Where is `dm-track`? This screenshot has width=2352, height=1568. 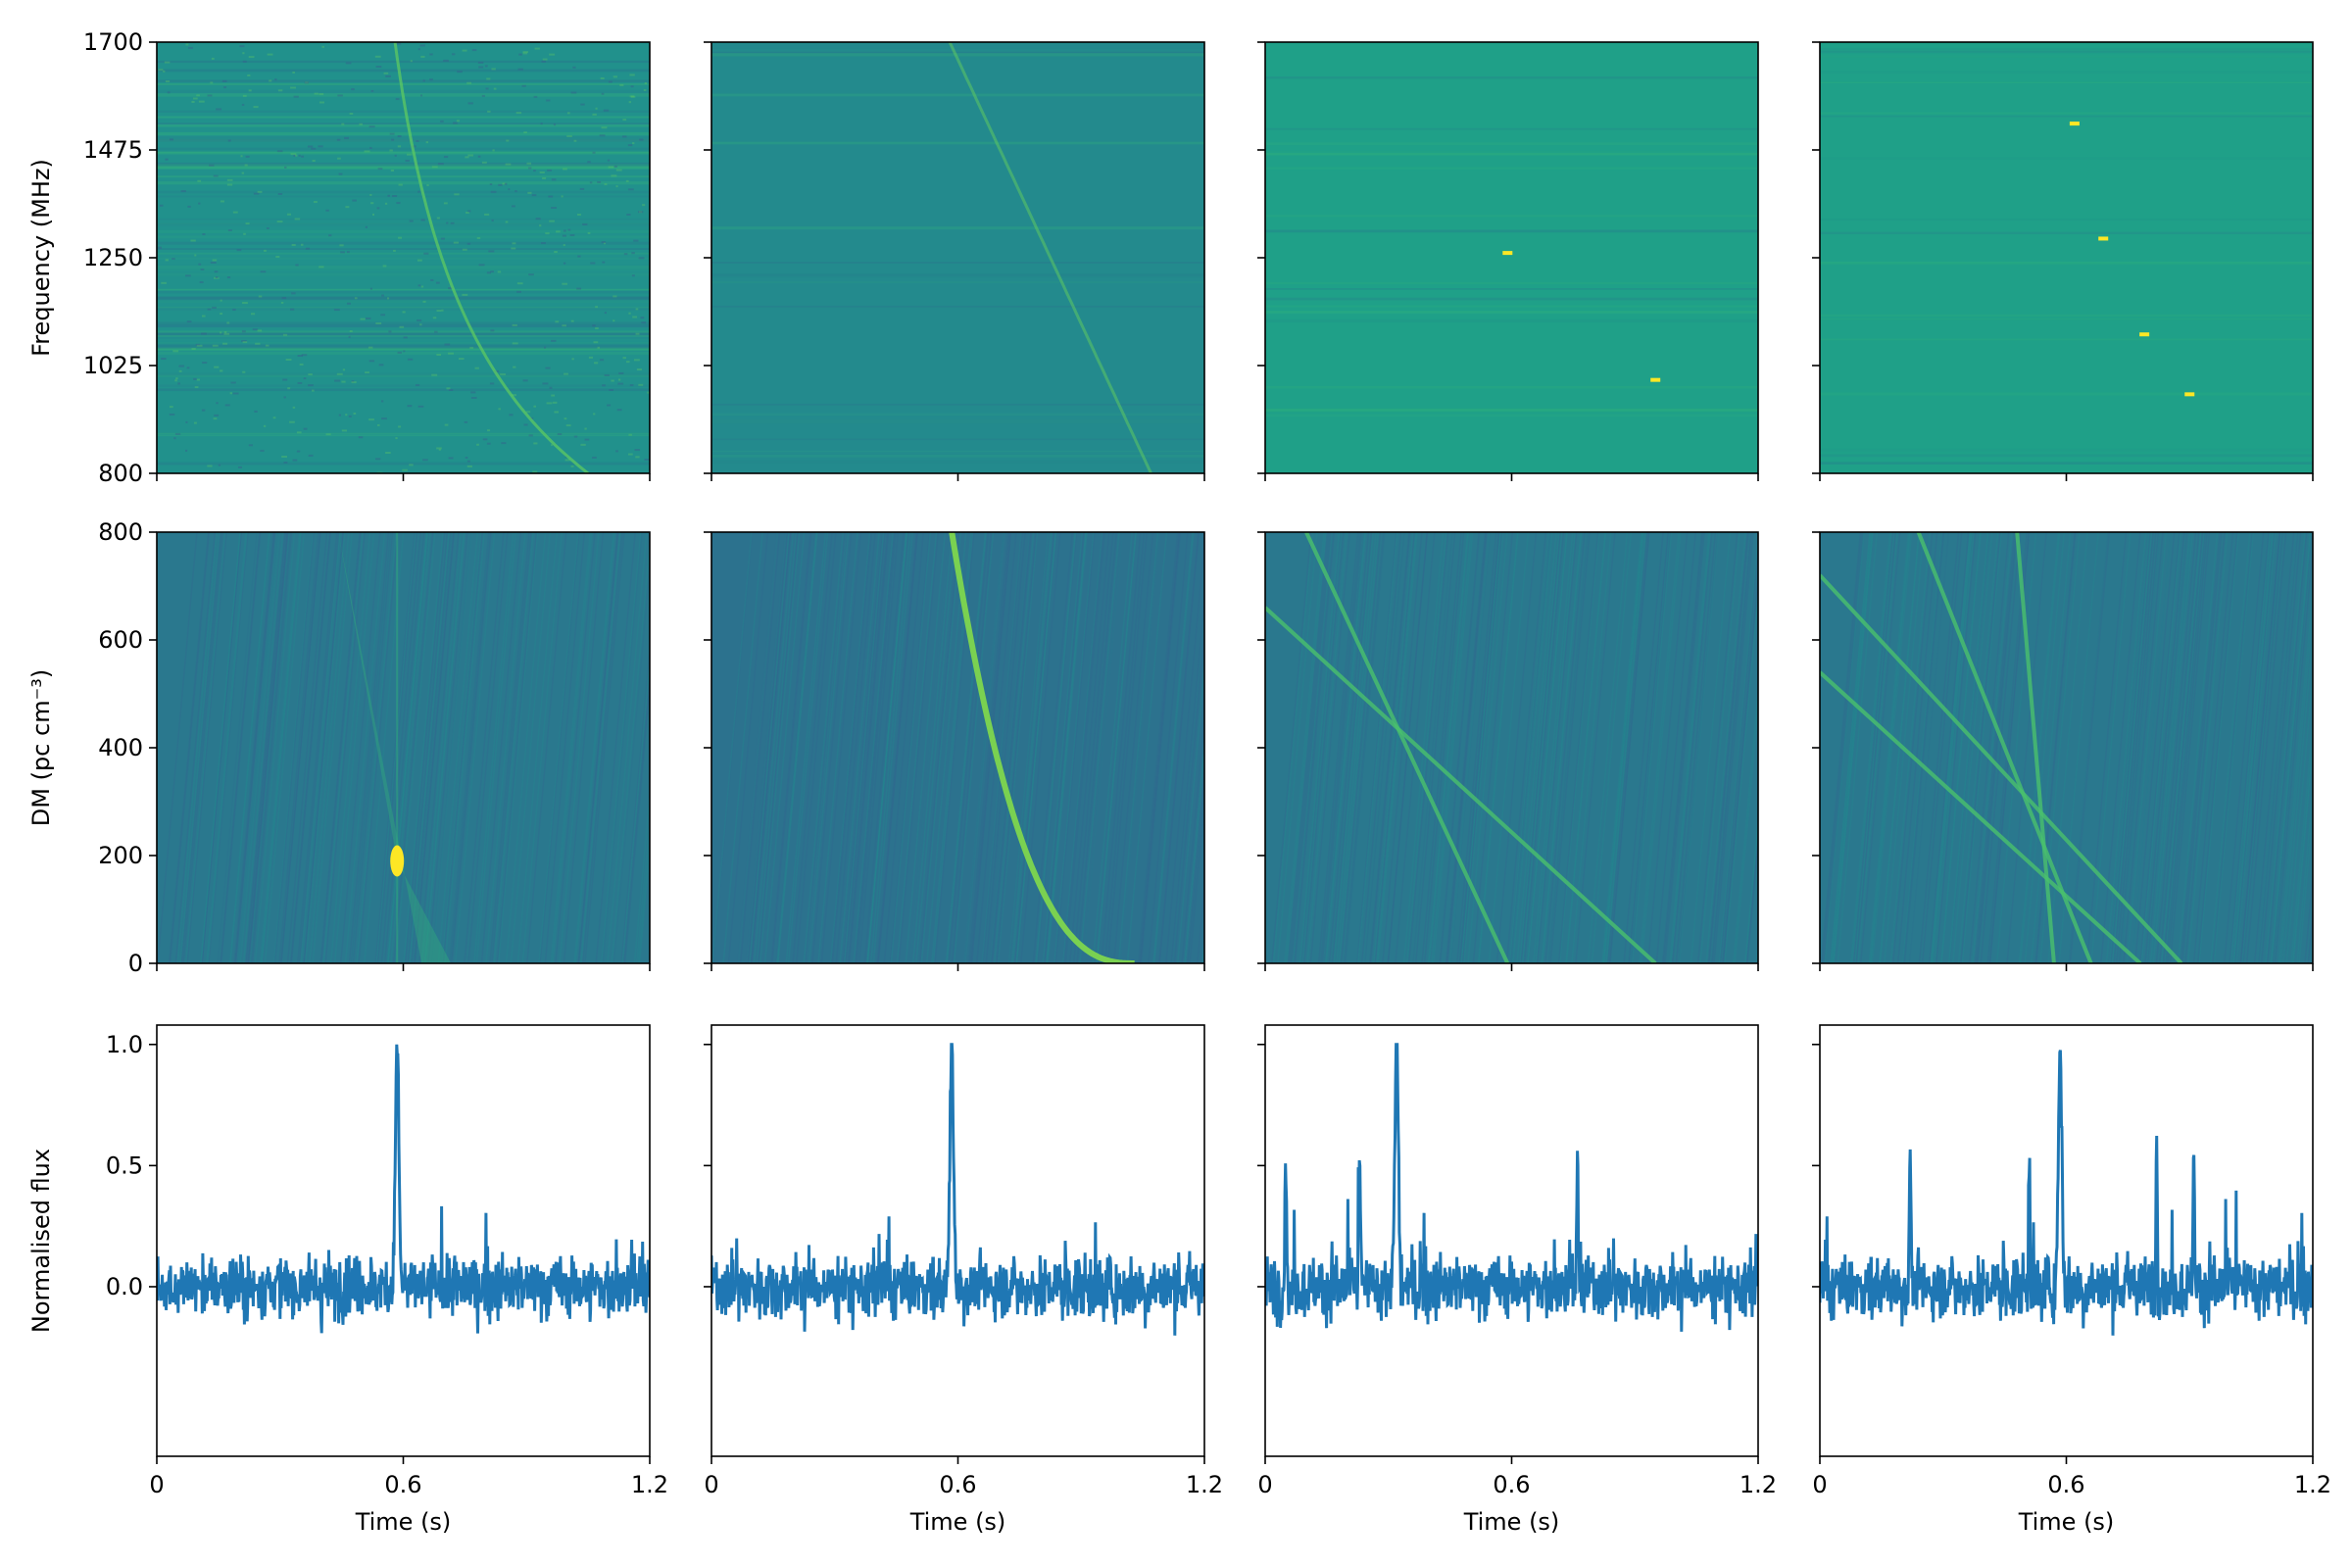 dm-track is located at coordinates (1461, 784).